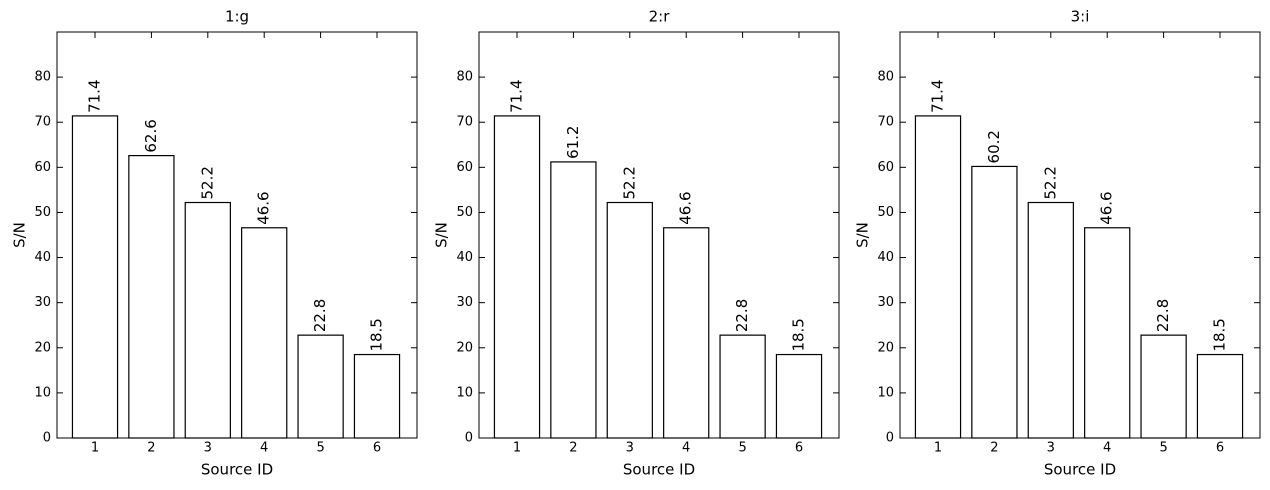 The image size is (1270, 490). I want to click on value-label: 60.2, so click(994, 146).